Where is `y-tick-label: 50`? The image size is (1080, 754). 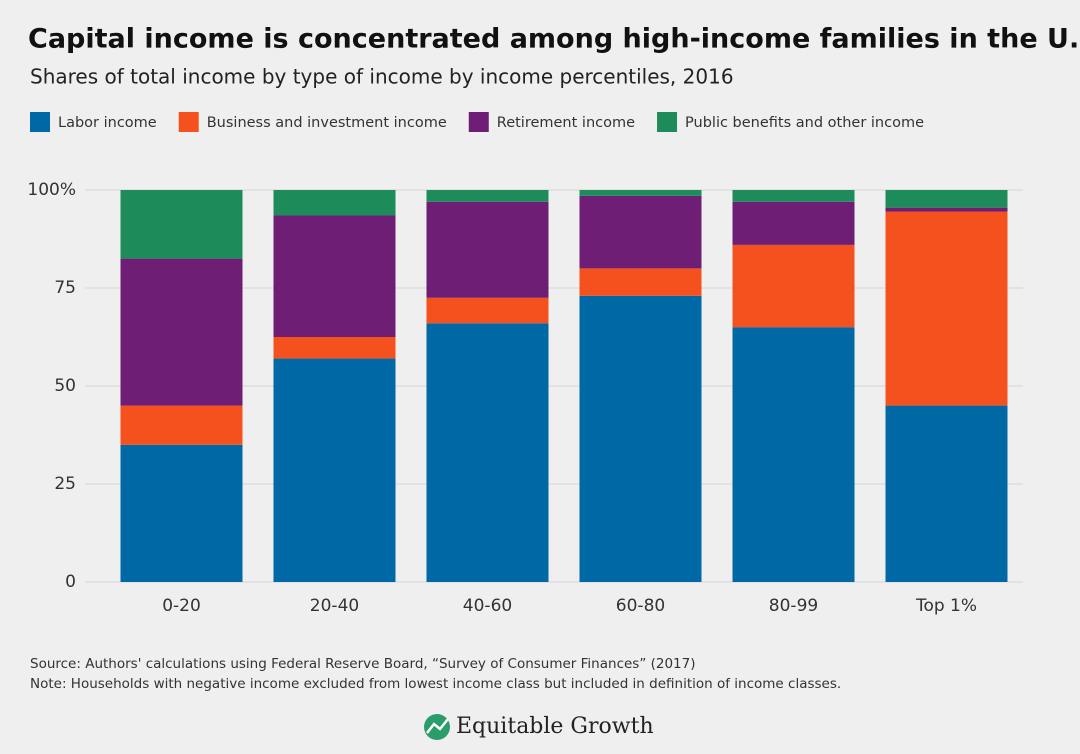 y-tick-label: 50 is located at coordinates (65, 386).